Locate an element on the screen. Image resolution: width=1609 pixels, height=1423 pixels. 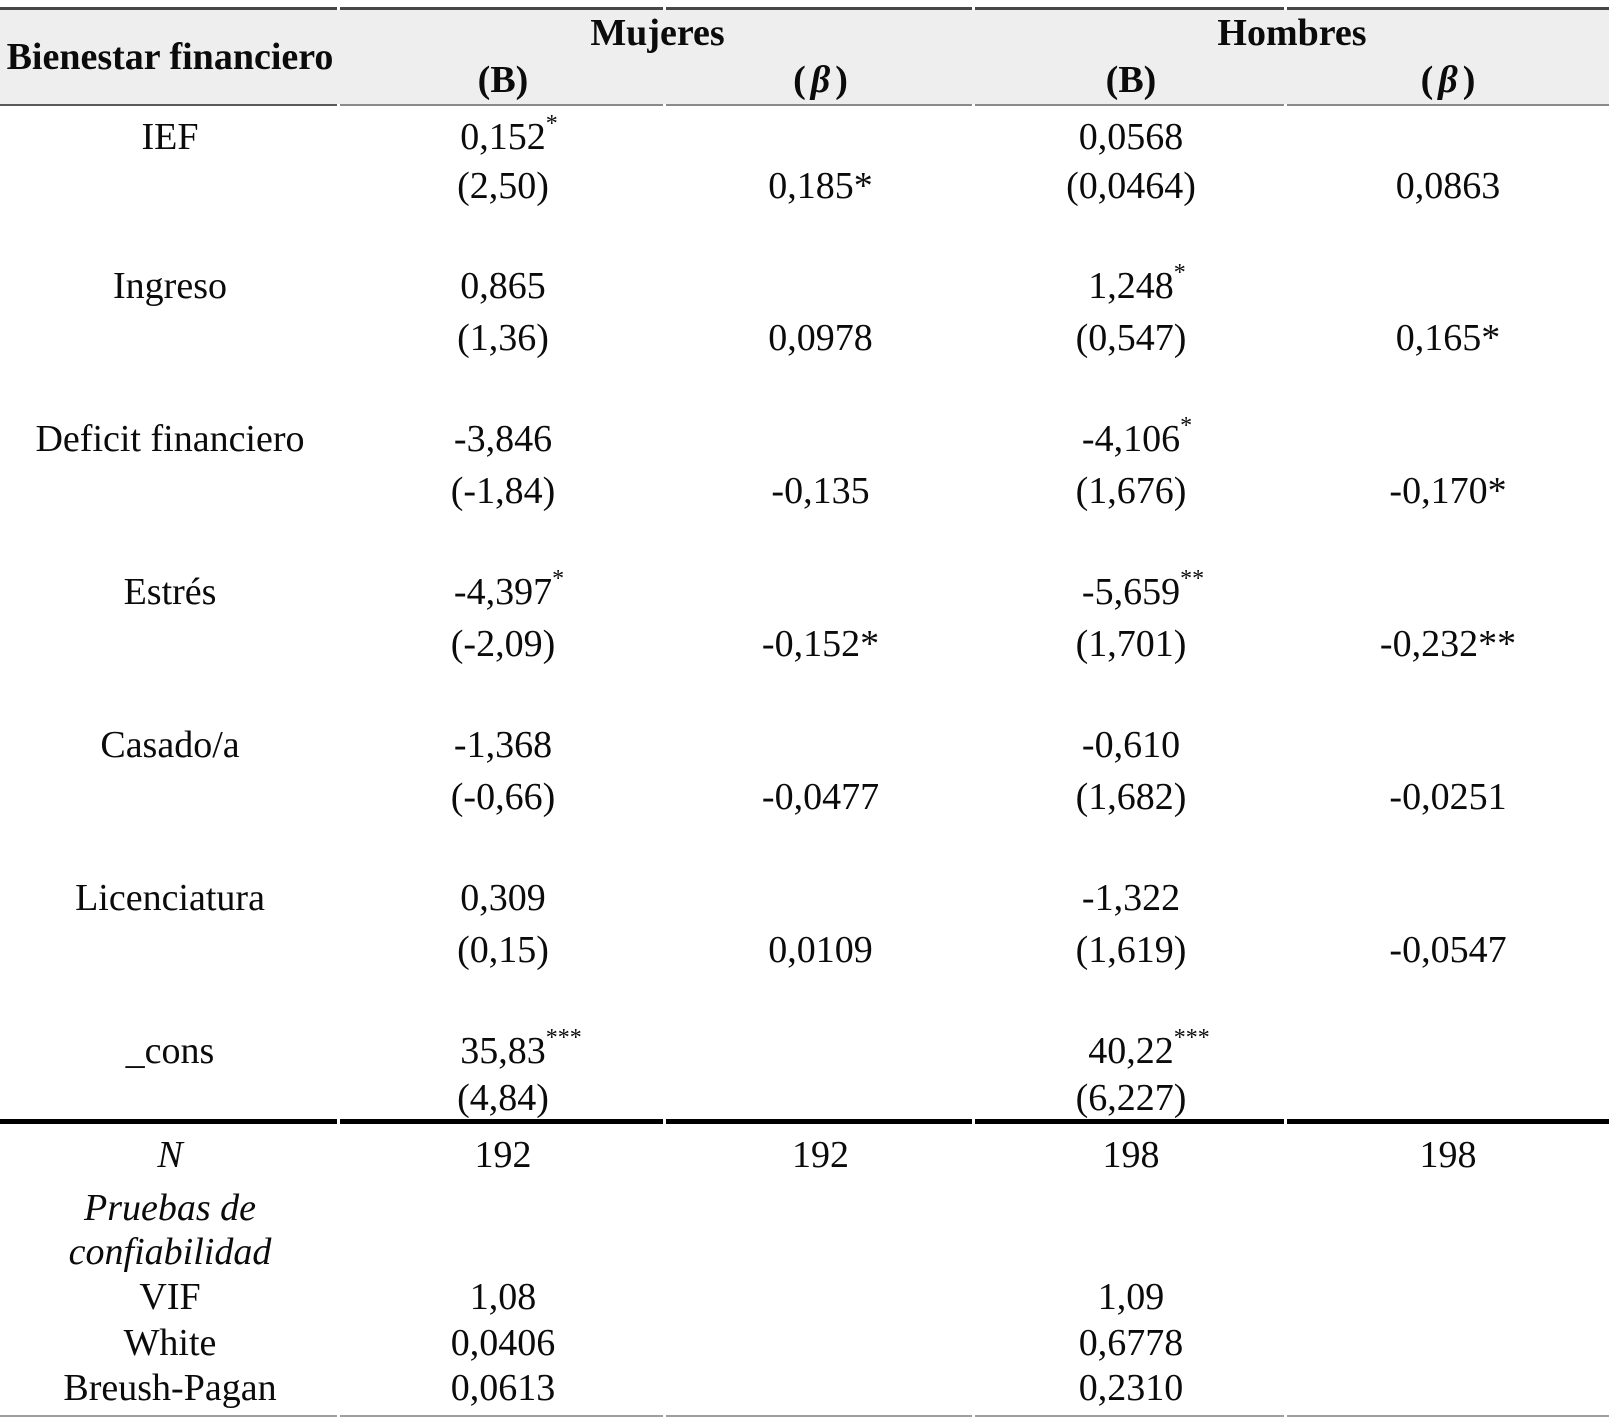
table-row-coefficient: Deficit financiero -3,846 -4,106 * is located at coordinates (804, 439).